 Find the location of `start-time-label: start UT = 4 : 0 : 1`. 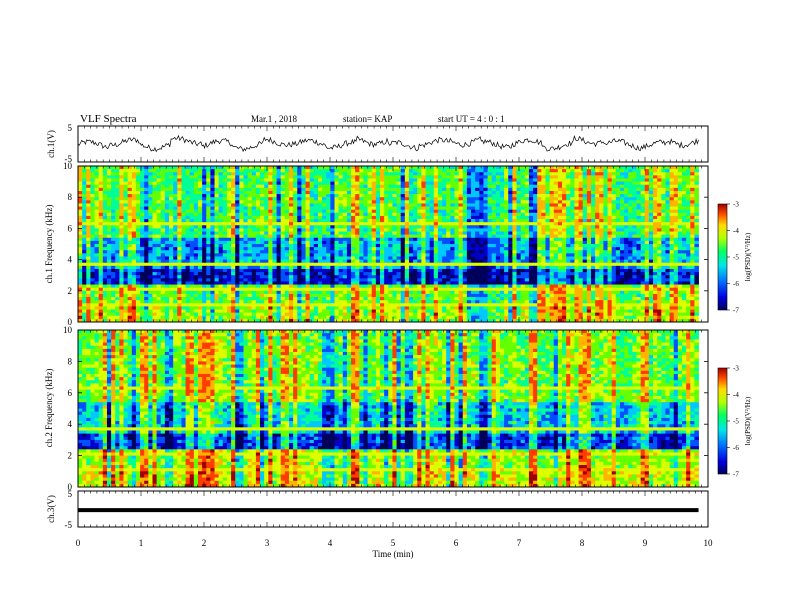

start-time-label: start UT = 4 : 0 : 1 is located at coordinates (471, 119).